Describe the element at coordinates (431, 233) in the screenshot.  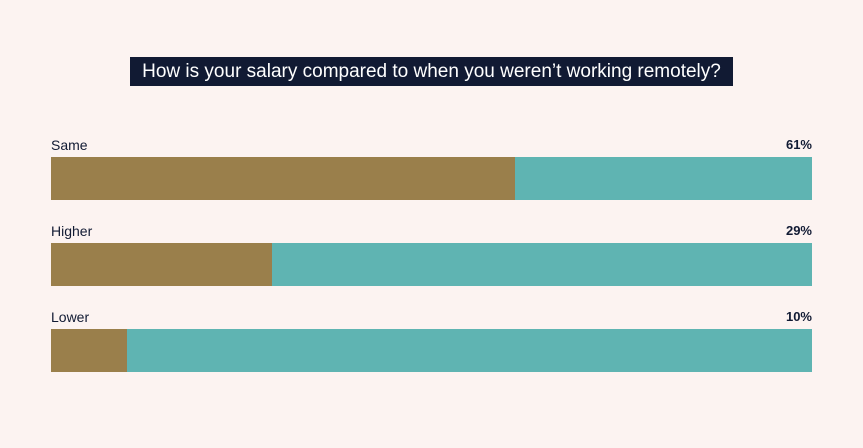
I see `bar-row-head: Higher 29%` at that location.